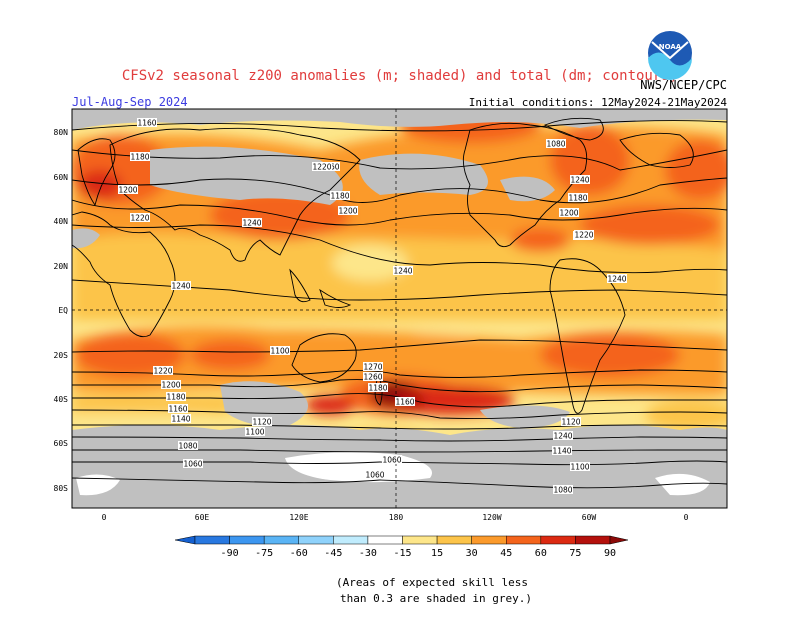  I want to click on lon-label: 120E, so click(298, 517).